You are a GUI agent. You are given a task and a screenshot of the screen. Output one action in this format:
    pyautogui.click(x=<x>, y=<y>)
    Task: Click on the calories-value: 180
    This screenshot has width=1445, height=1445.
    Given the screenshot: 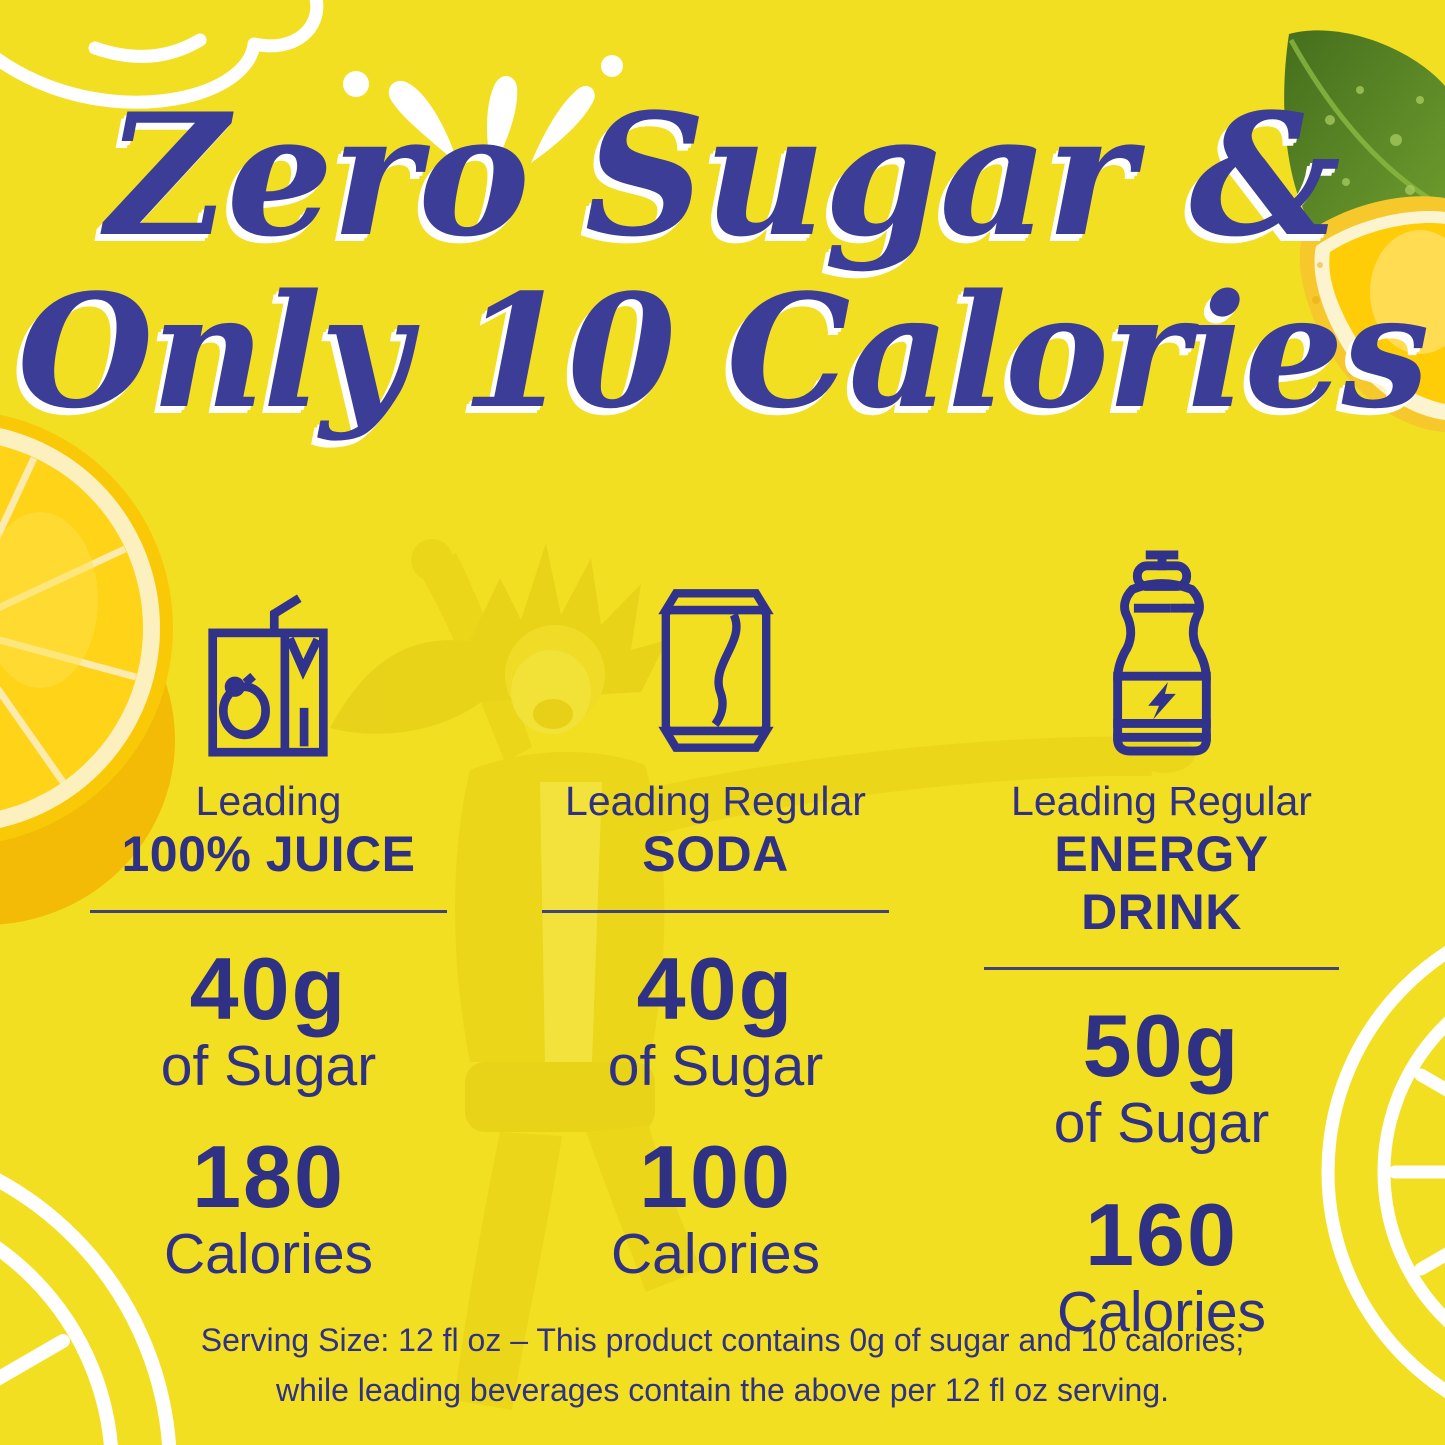 What is the action you would take?
    pyautogui.click(x=268, y=1177)
    